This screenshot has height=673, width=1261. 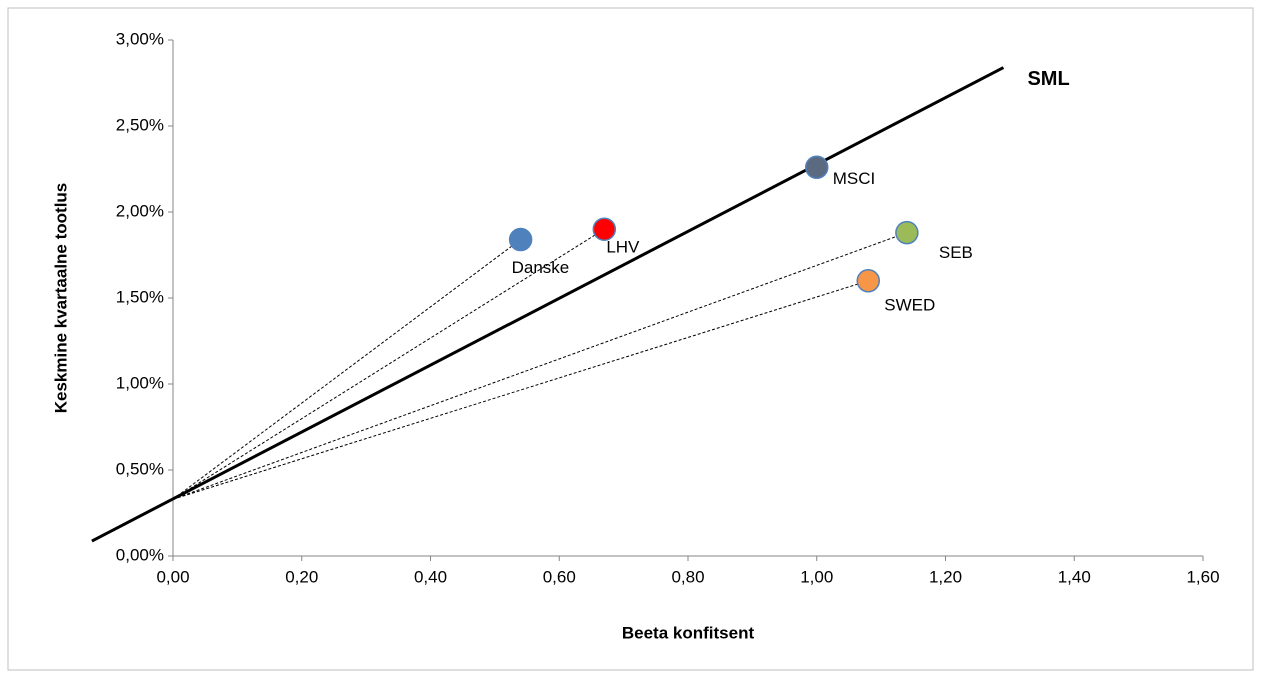 What do you see at coordinates (140, 296) in the screenshot?
I see `y-tick-label: 1,50%` at bounding box center [140, 296].